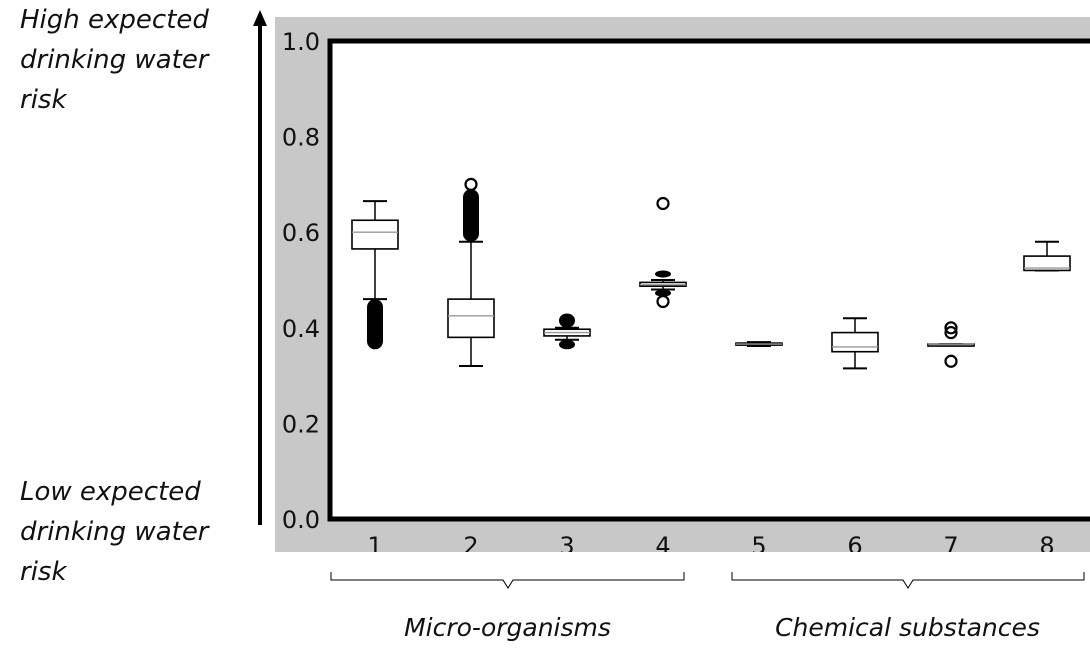 This screenshot has height=652, width=1090. I want to click on x-tick-label: 7, so click(950, 542).